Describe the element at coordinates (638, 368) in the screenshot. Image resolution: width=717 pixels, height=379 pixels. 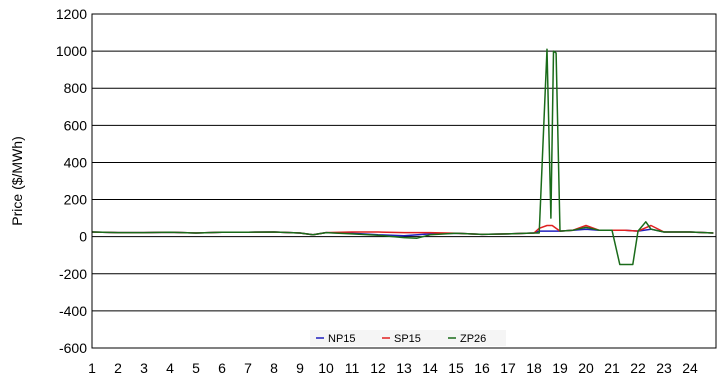
I see `x-tick-label: 22` at that location.